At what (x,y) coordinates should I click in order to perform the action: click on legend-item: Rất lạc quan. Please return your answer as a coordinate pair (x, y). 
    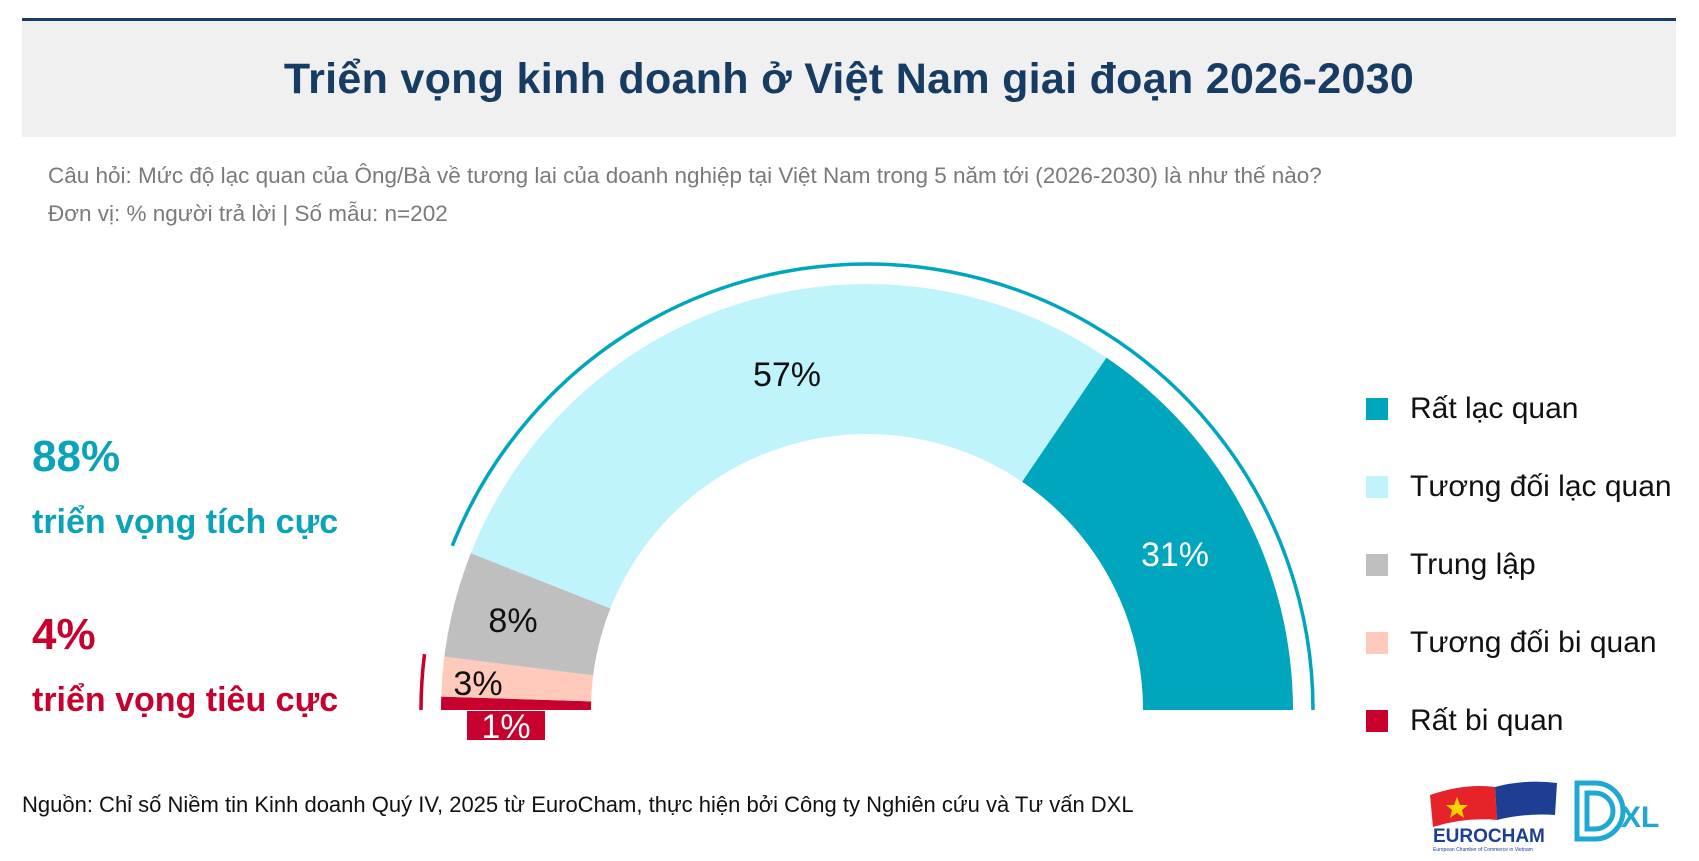
    Looking at the image, I should click on (1519, 409).